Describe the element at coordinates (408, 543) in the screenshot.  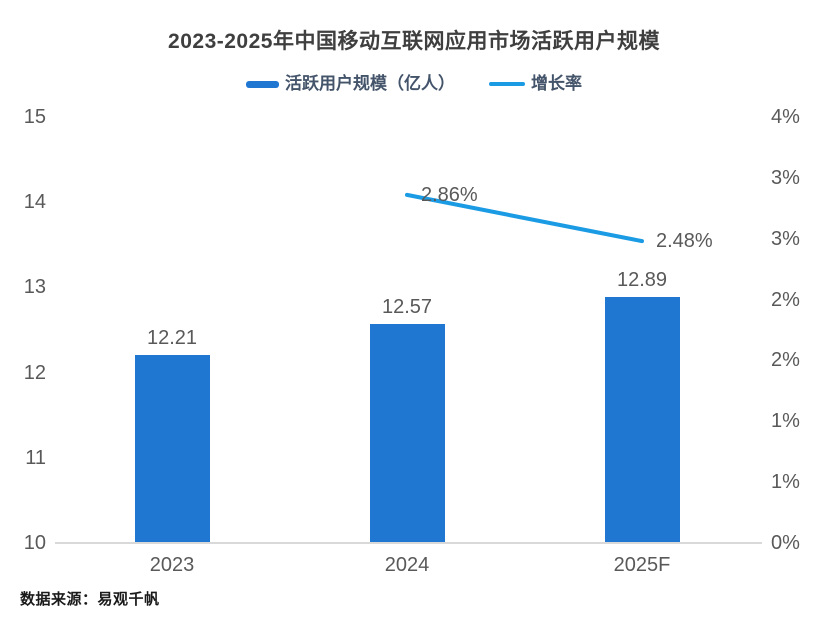
I see `x-axis-line` at that location.